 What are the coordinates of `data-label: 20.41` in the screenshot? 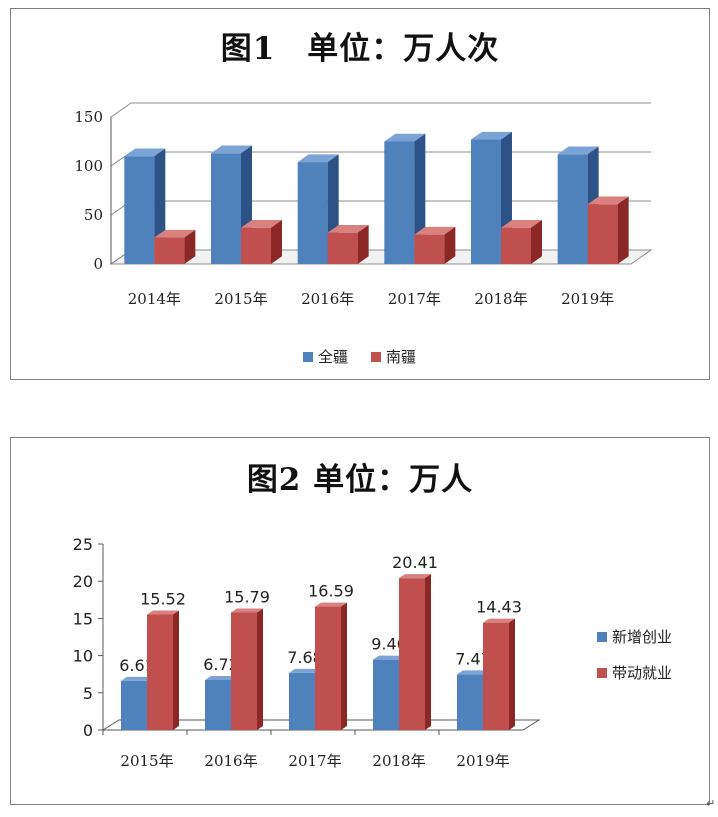 It's located at (415, 562).